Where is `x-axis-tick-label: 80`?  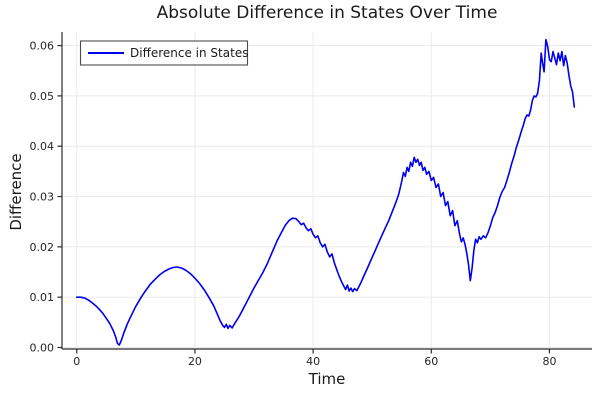
x-axis-tick-label: 80 is located at coordinates (549, 361).